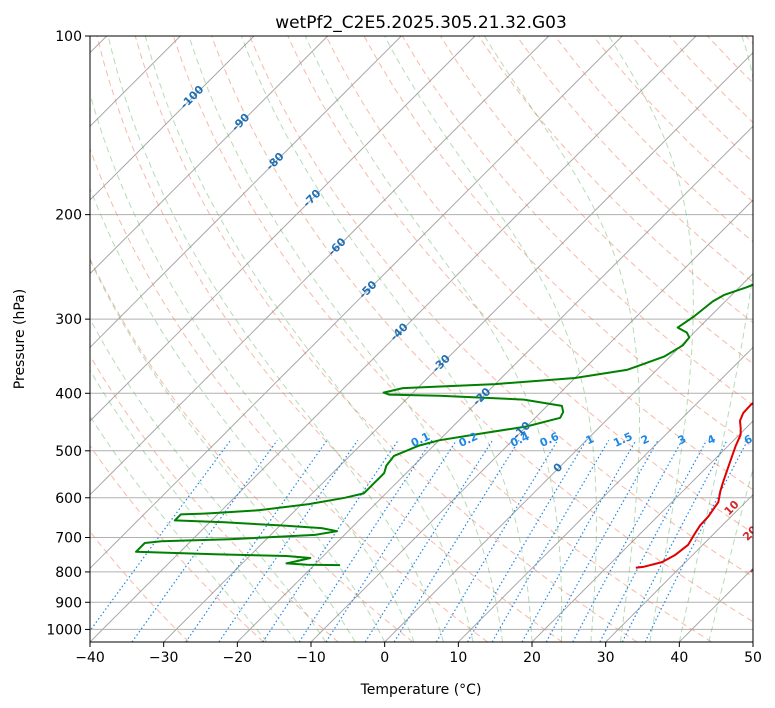 This screenshot has height=708, width=775. I want to click on y-tick-label: 800, so click(68, 573).